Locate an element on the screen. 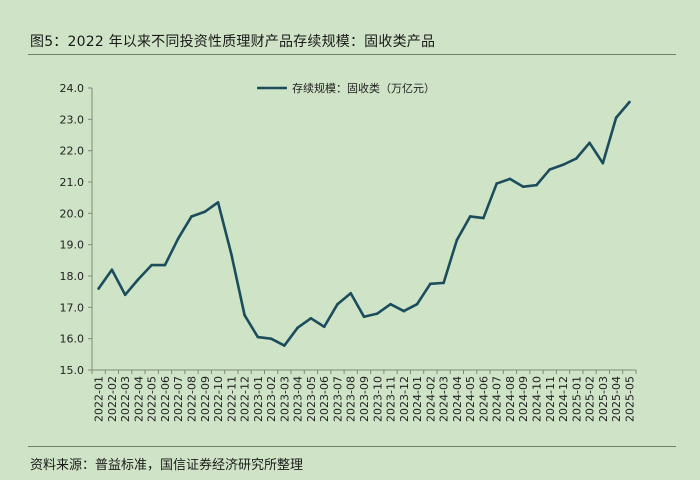 This screenshot has width=700, height=480. x-tick-label: 2022-11 is located at coordinates (231, 399).